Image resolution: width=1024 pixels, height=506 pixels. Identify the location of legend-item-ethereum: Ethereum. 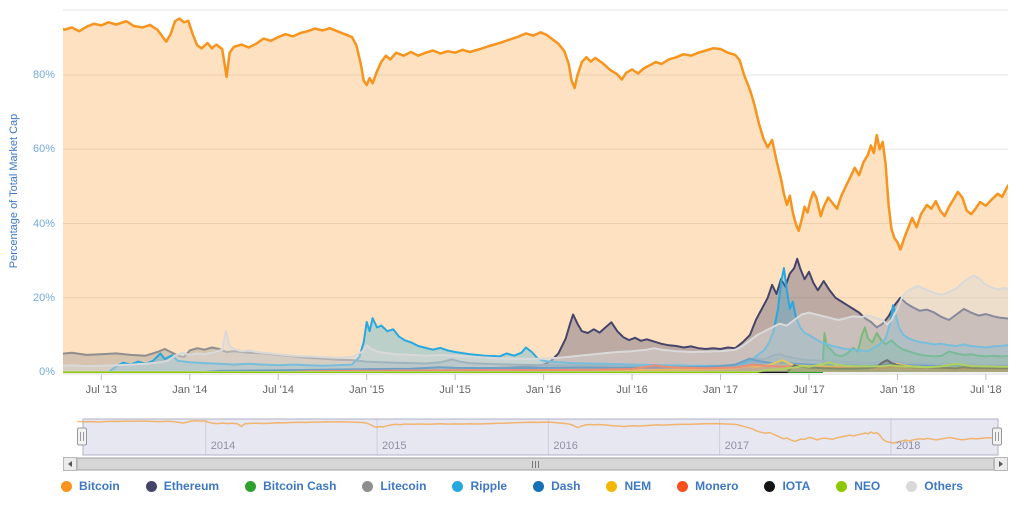
(182, 486).